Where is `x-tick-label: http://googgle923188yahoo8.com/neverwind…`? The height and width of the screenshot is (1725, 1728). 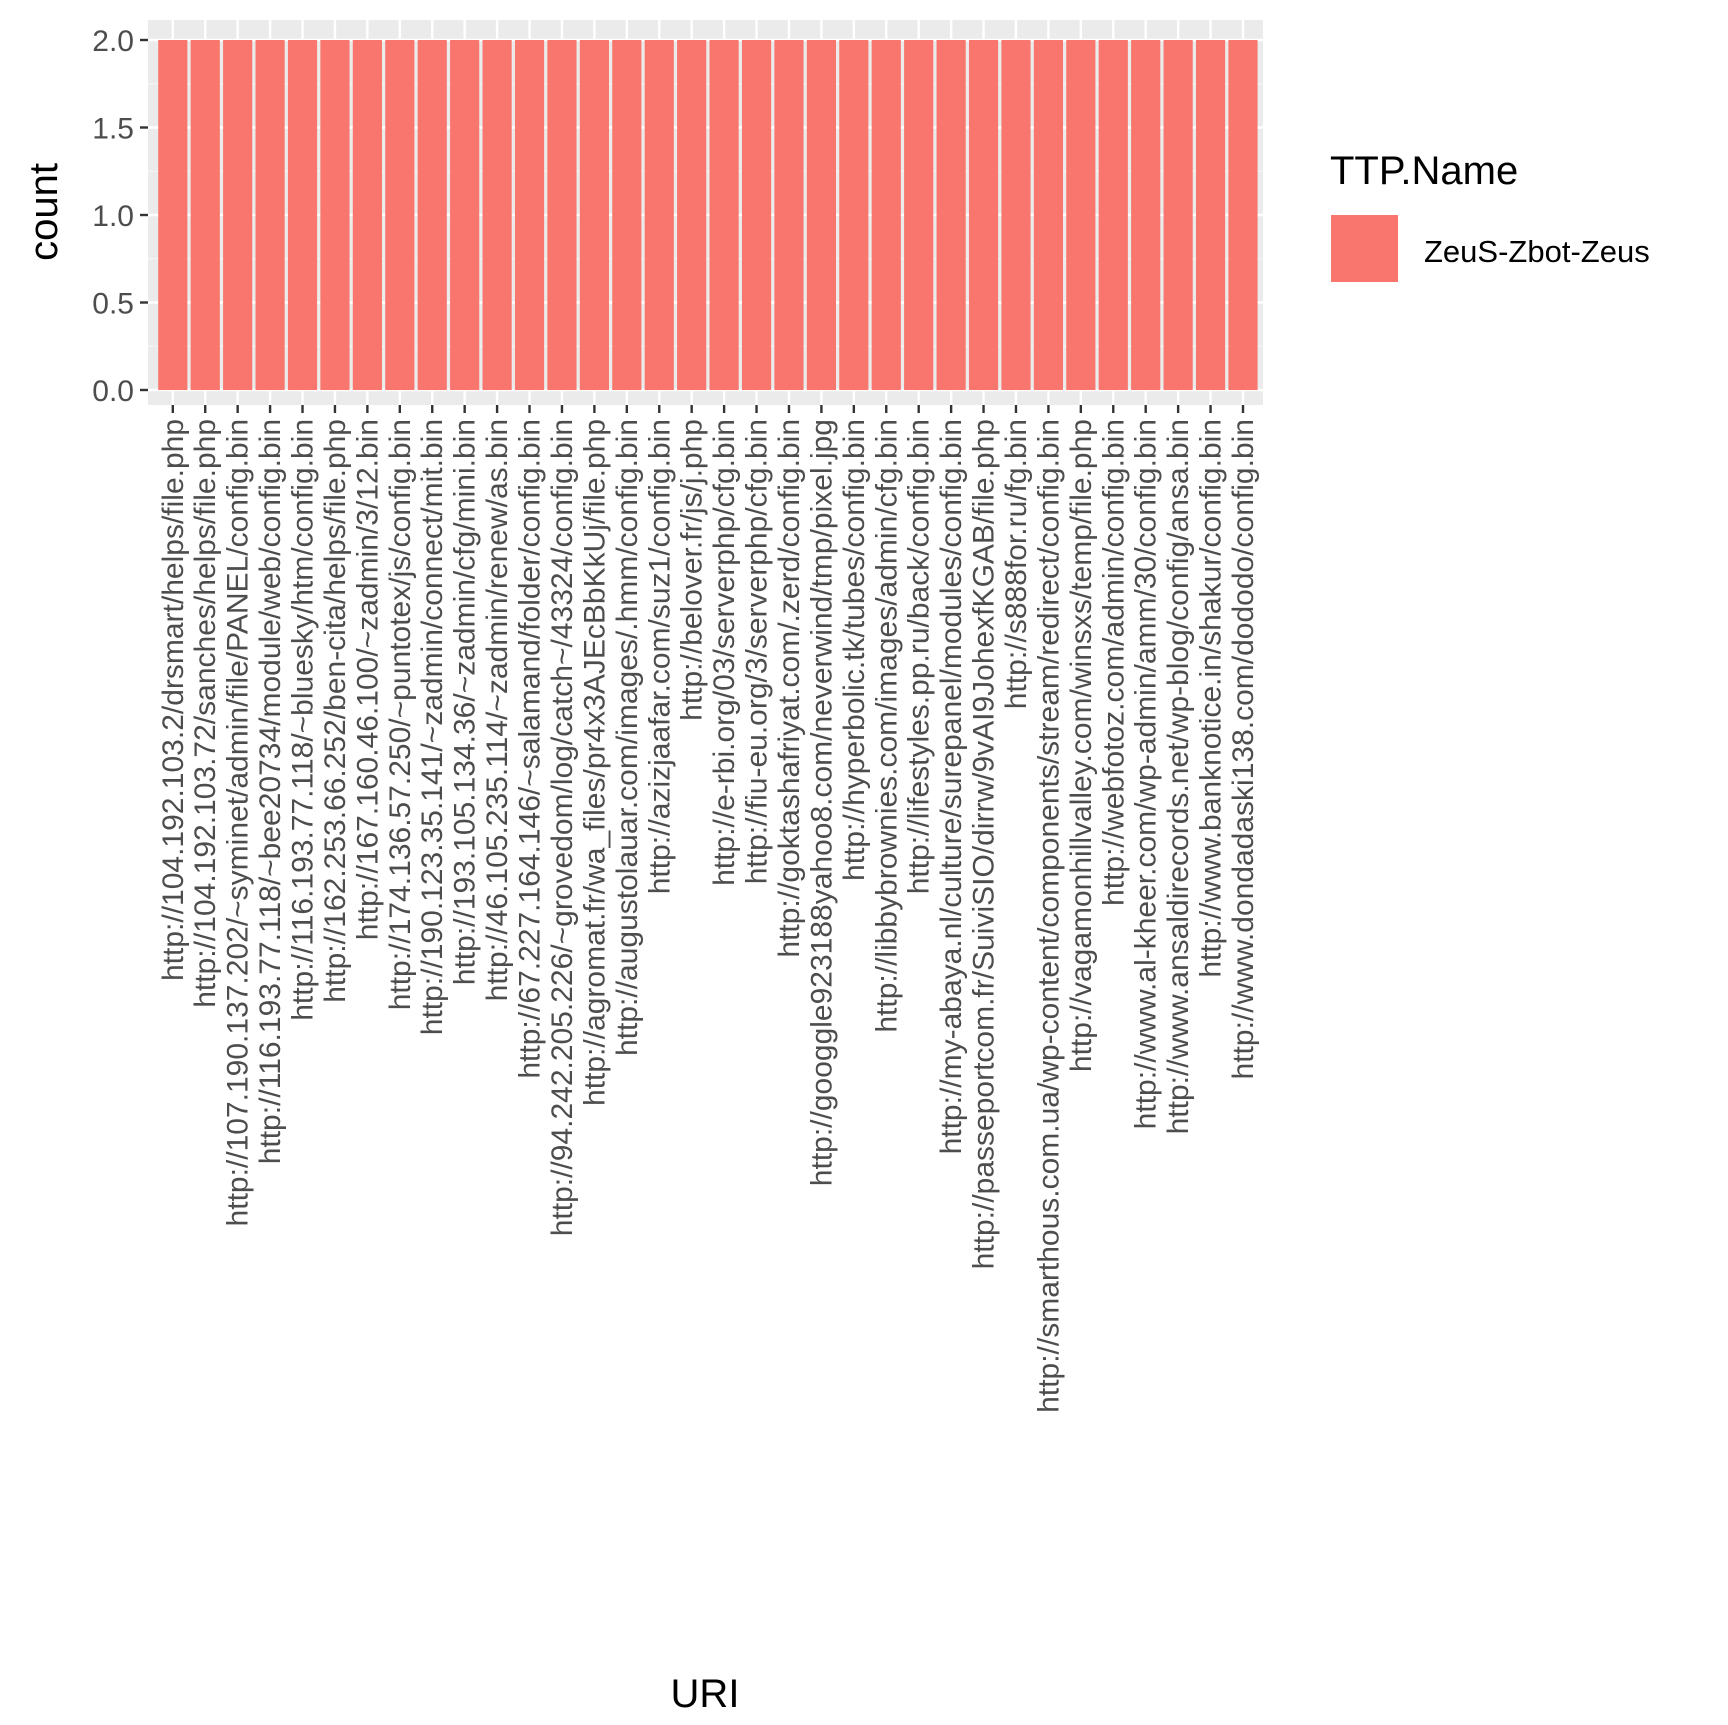
x-tick-label: http://googgle923188yahoo8.com/neverwind… is located at coordinates (821, 802).